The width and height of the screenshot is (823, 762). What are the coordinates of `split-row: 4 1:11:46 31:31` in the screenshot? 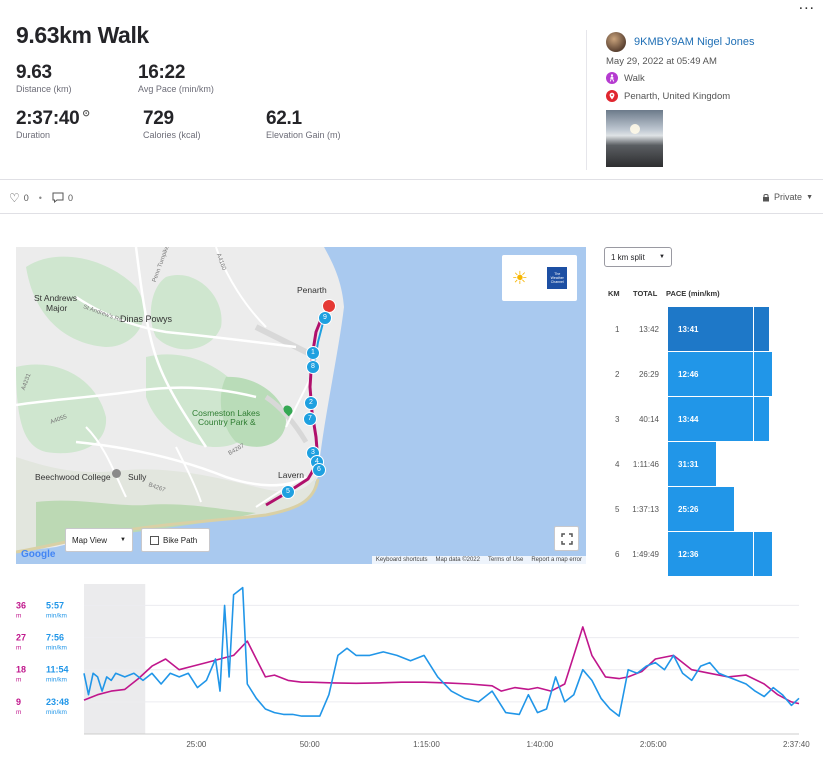 It's located at (691, 464).